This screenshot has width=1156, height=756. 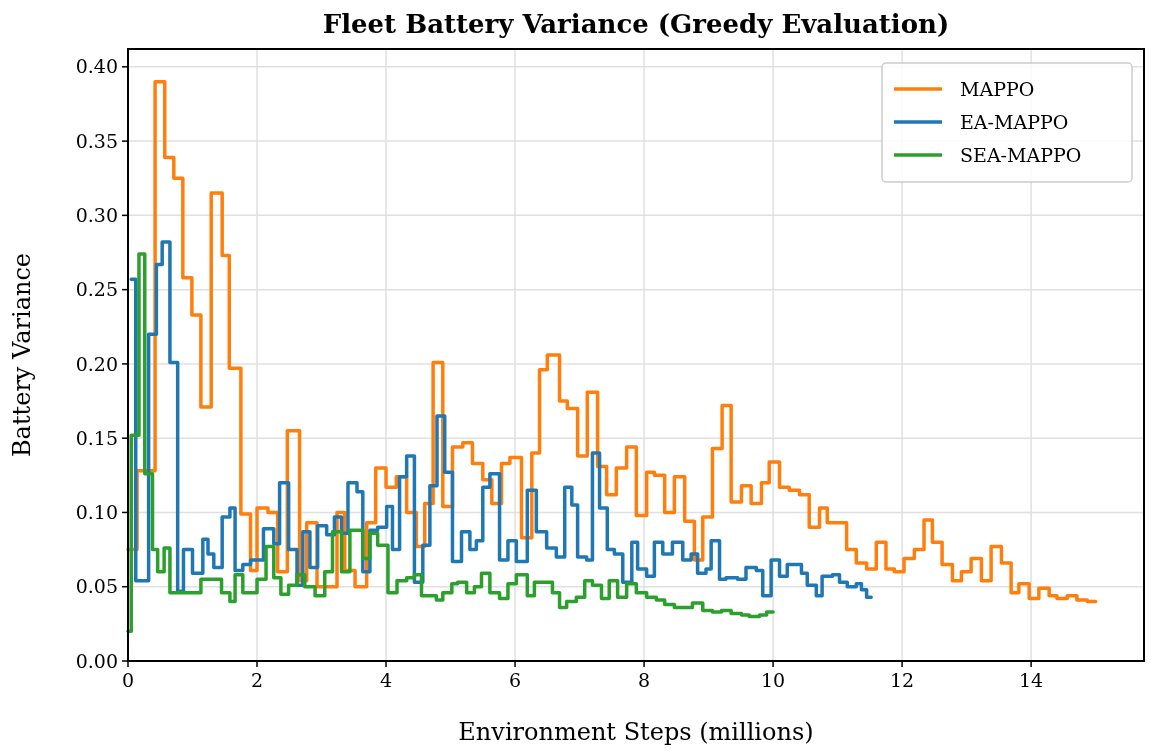 I want to click on legend-label: EA-MAPPO, so click(x=1014, y=121).